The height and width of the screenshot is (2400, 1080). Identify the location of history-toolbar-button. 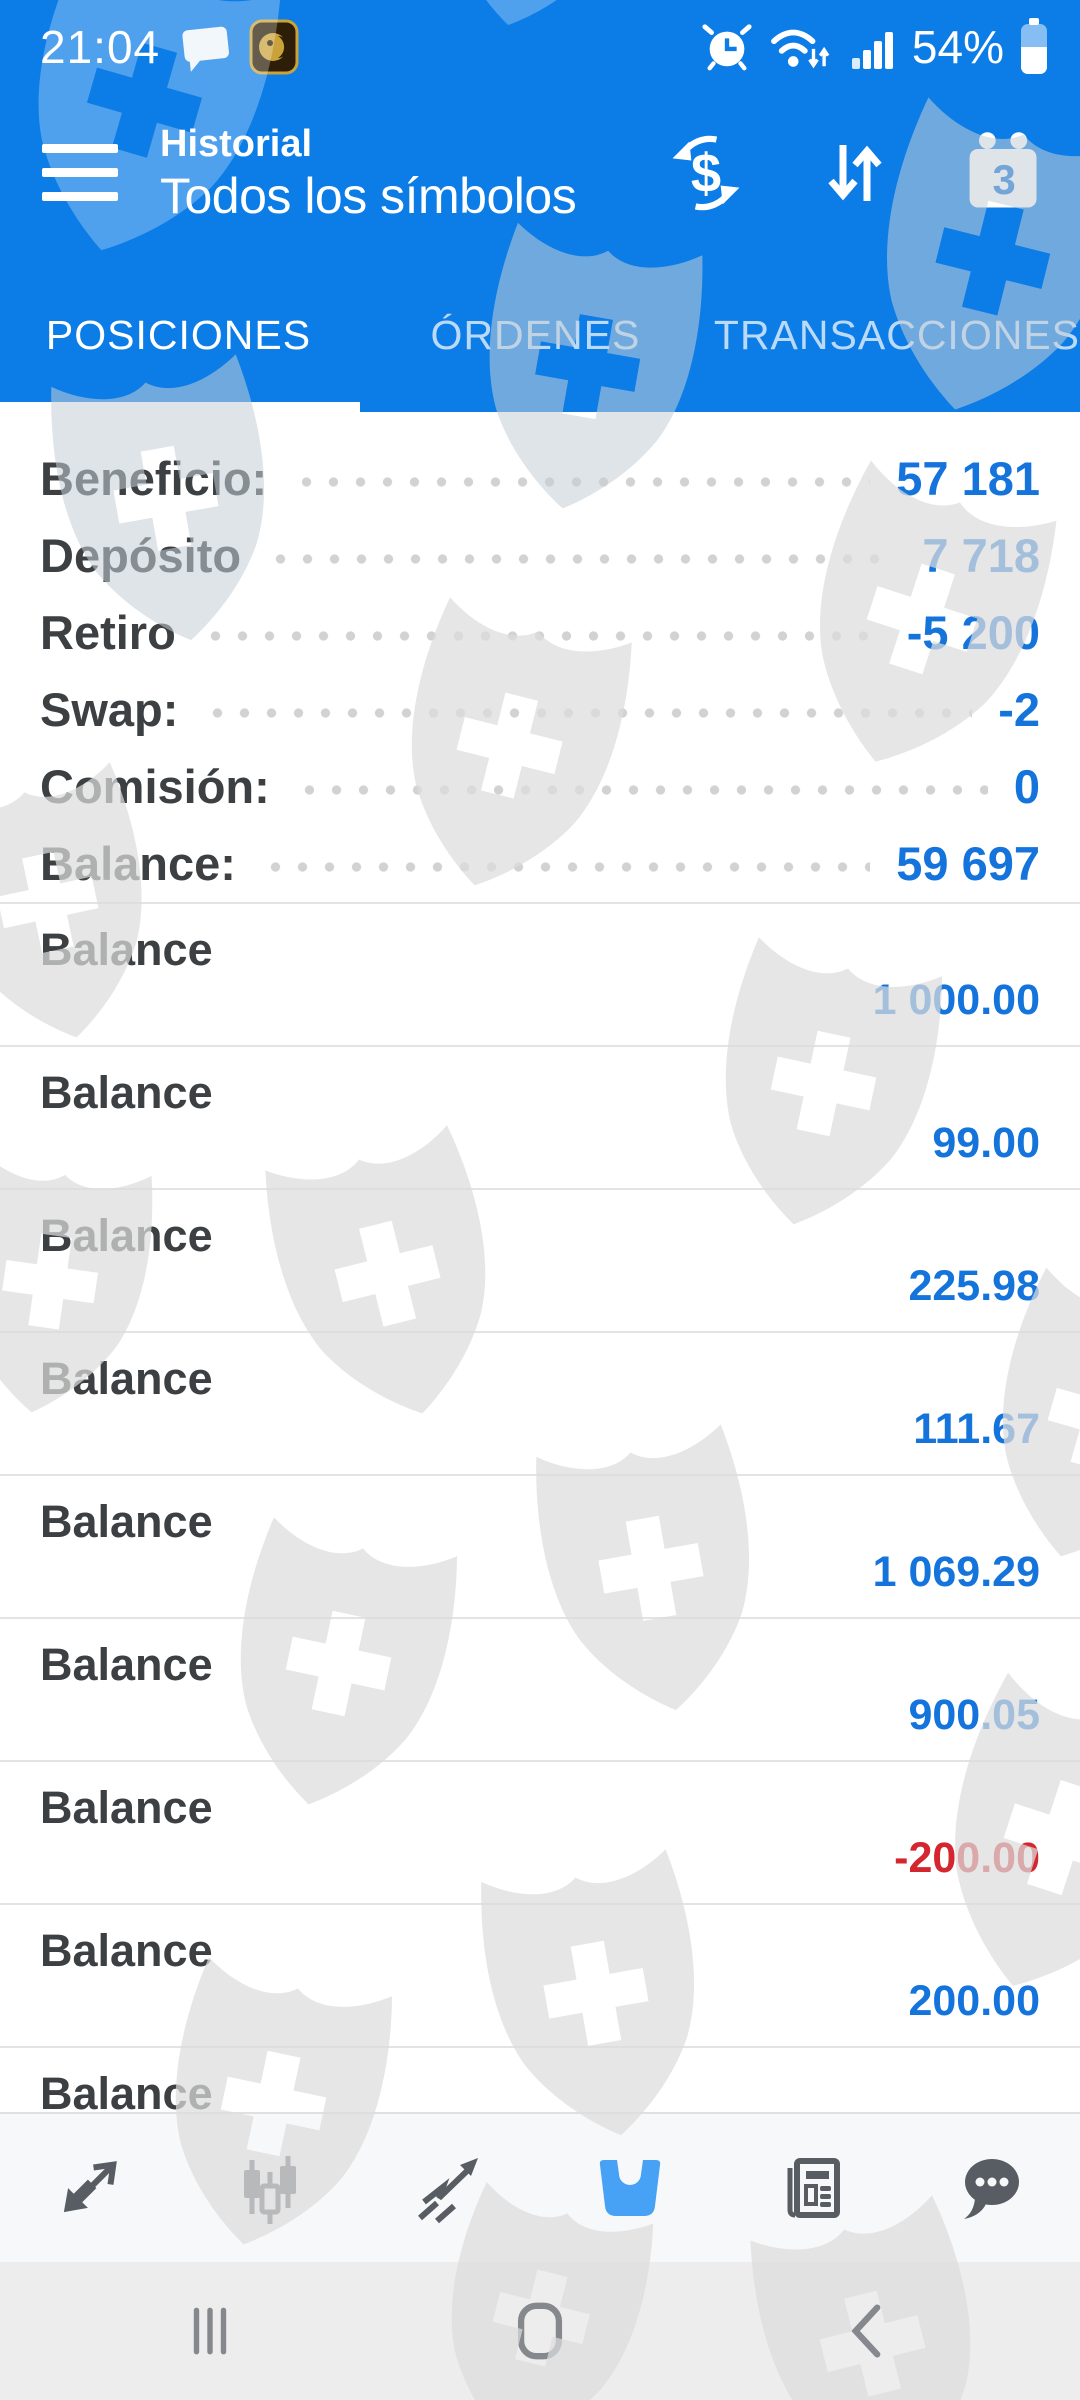
(630, 2188).